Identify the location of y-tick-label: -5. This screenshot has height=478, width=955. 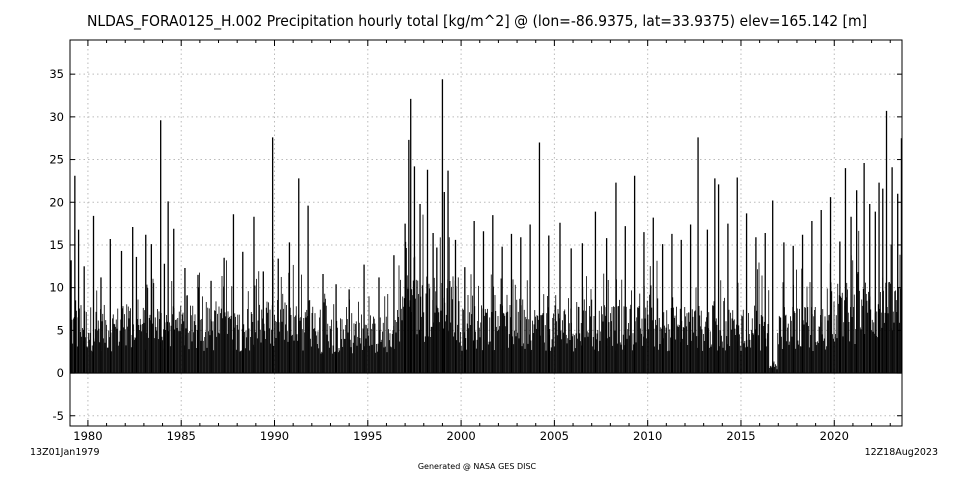
(58, 416).